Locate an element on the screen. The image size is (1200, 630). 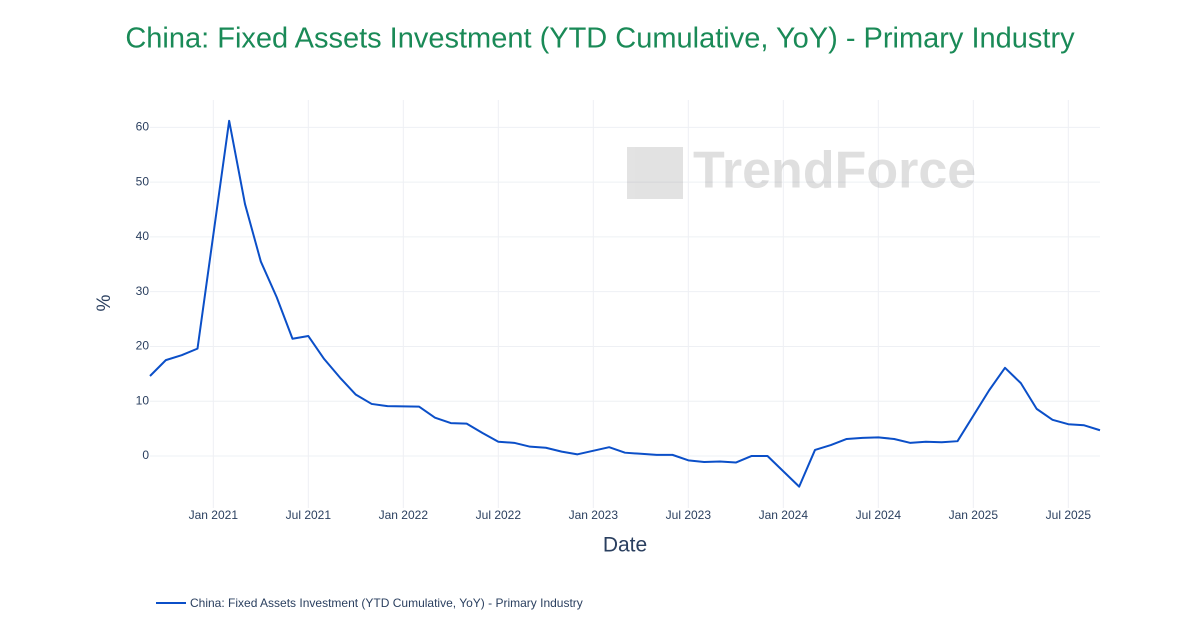
y-axis-title: % is located at coordinates (104, 302).